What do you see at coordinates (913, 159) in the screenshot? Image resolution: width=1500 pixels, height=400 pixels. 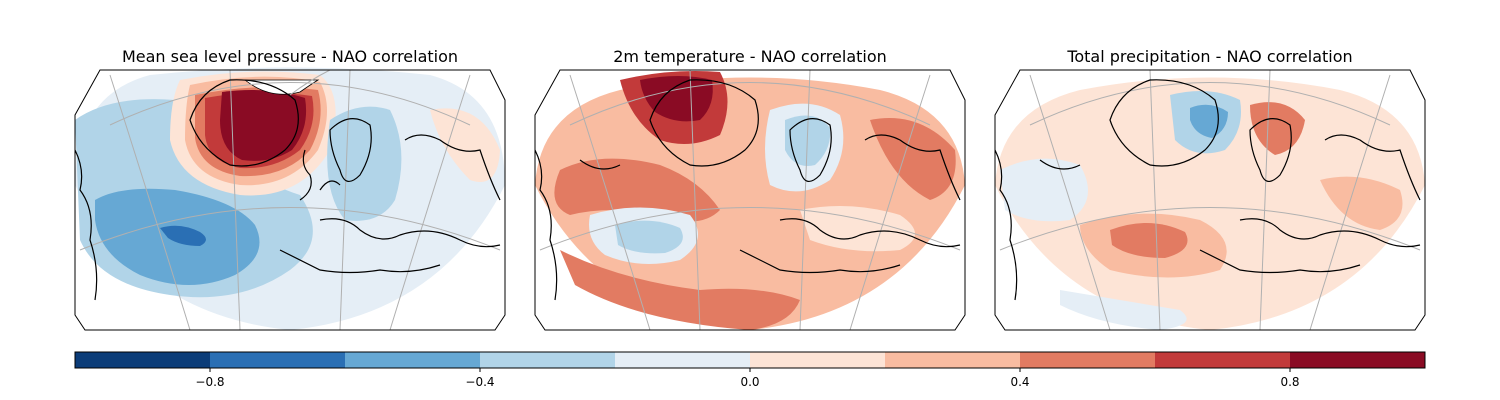 I see `field-t2m-east` at bounding box center [913, 159].